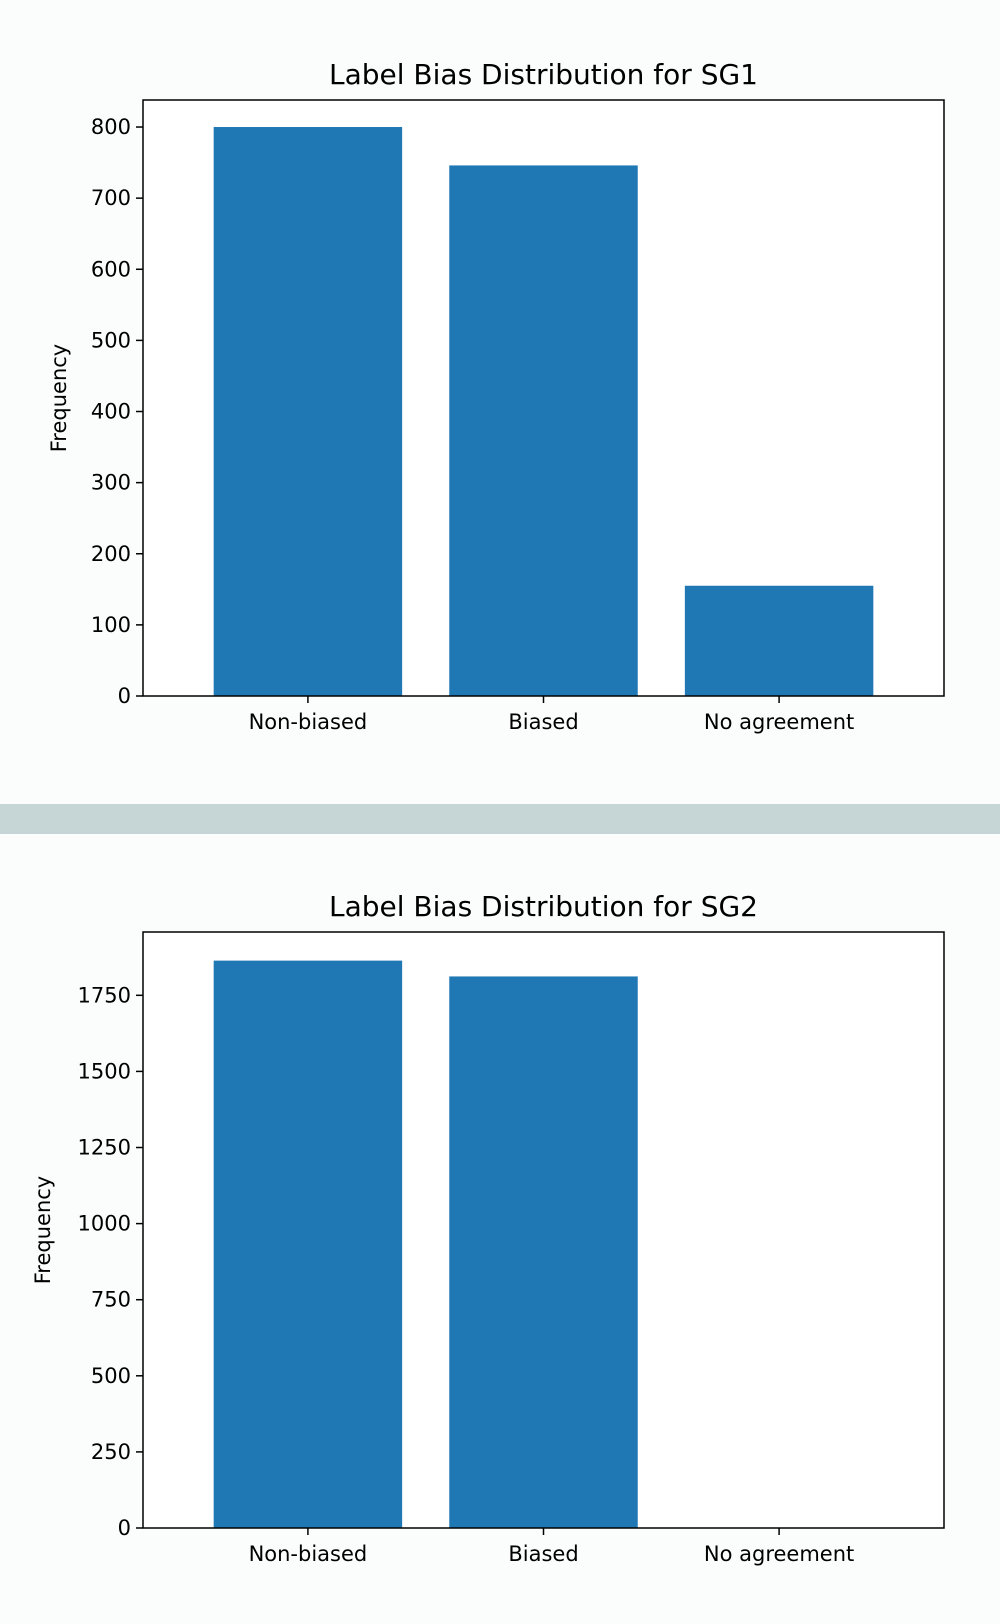 This screenshot has height=1624, width=1008. Describe the element at coordinates (104, 1224) in the screenshot. I see `y-tick-label: 1000` at that location.